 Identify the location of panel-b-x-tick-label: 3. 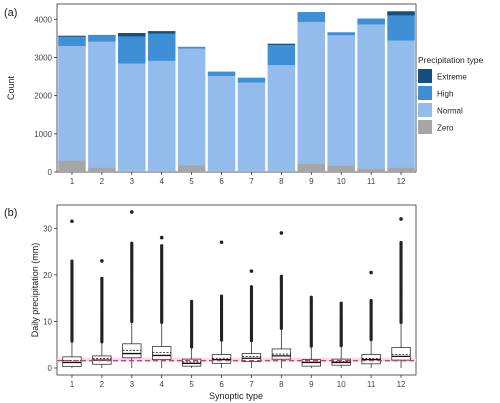
(132, 384).